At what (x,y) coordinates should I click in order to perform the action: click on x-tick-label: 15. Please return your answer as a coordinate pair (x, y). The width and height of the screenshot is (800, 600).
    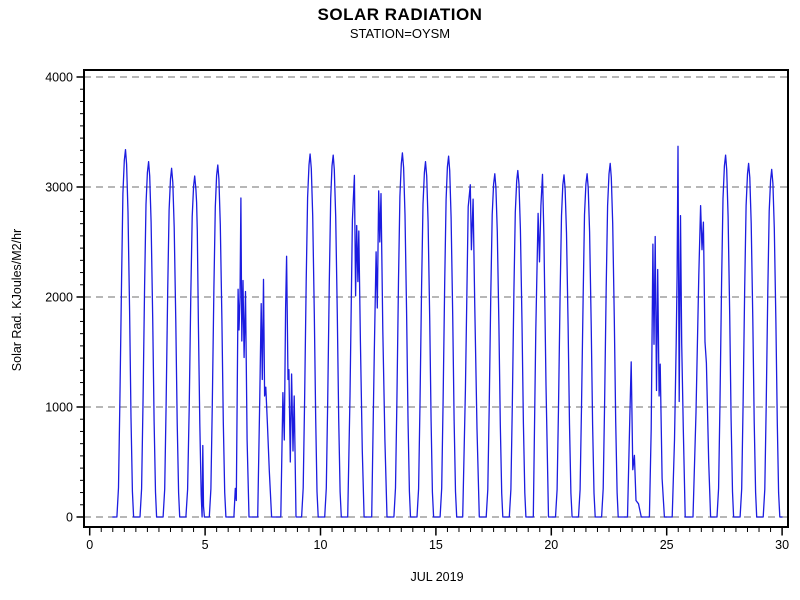
    Looking at the image, I should click on (436, 545).